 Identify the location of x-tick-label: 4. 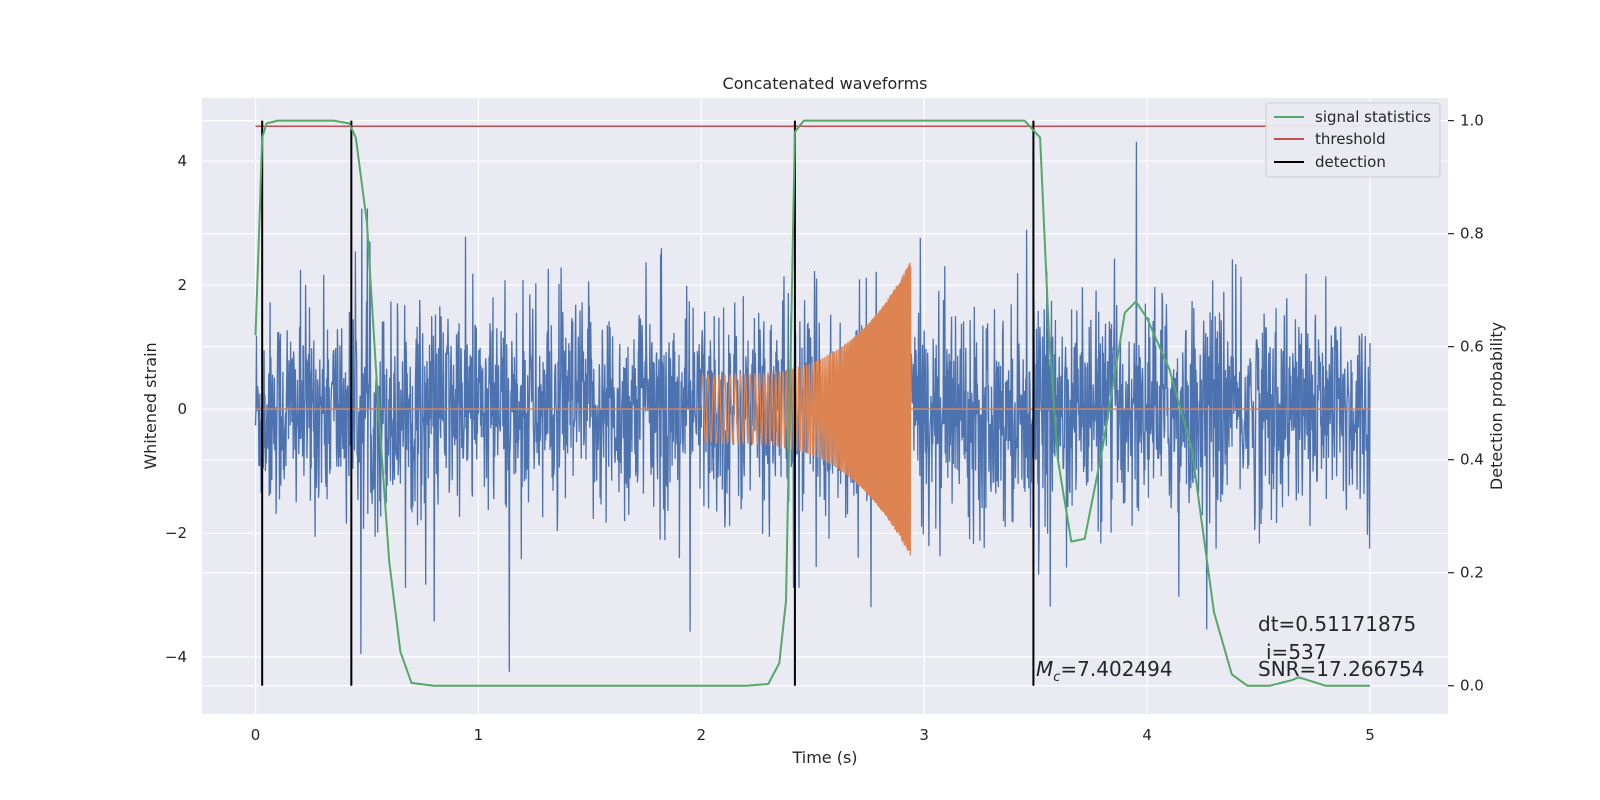
(1147, 735).